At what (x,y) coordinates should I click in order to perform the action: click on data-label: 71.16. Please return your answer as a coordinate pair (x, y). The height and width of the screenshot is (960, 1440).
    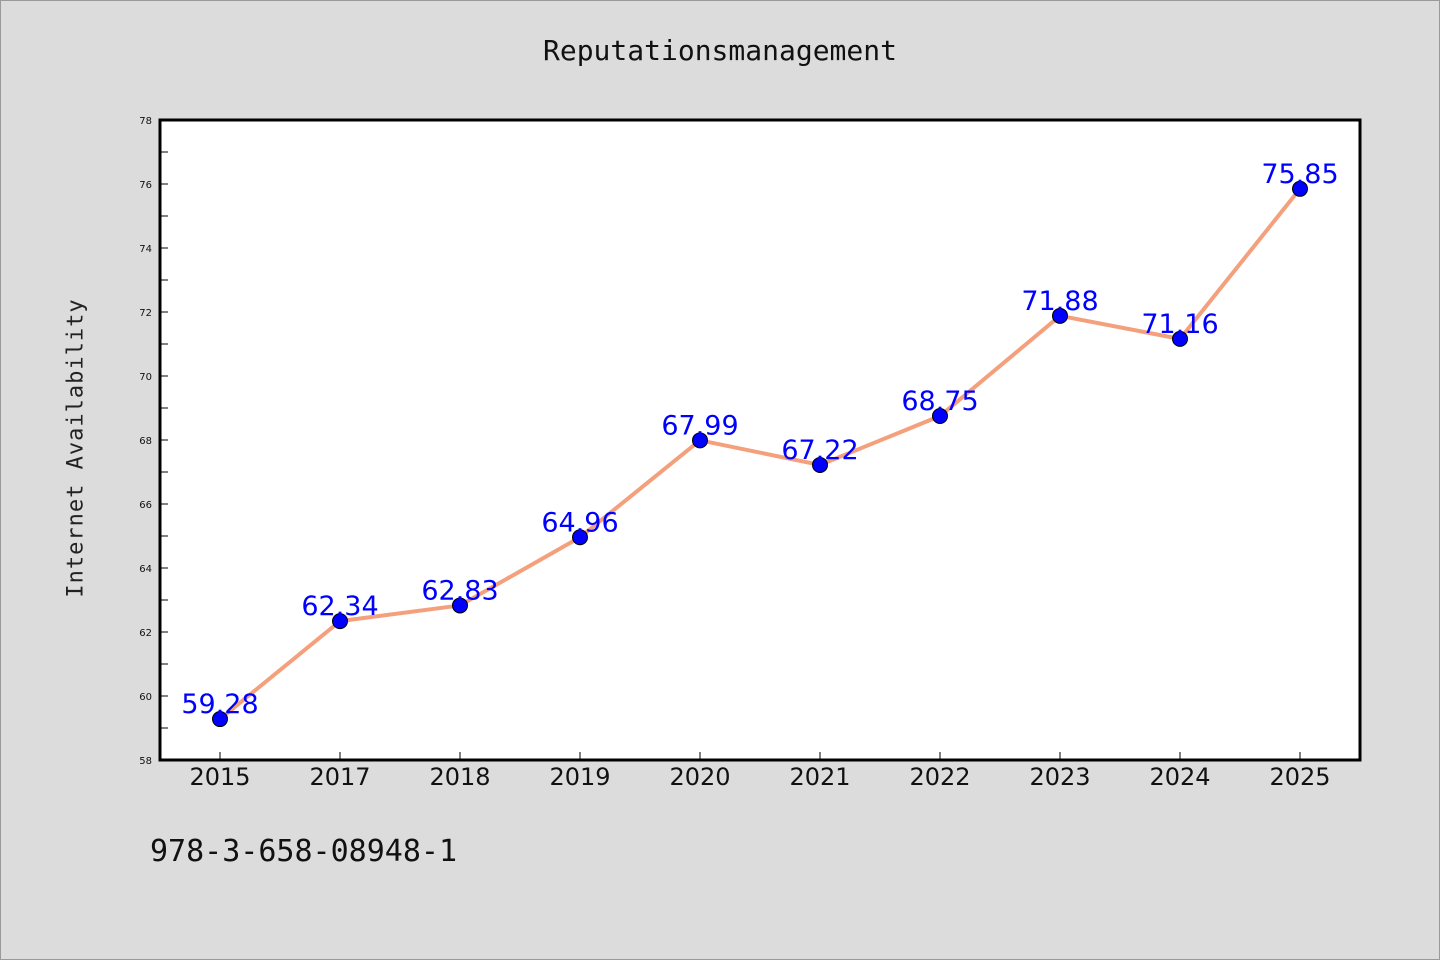
    Looking at the image, I should click on (1179, 324).